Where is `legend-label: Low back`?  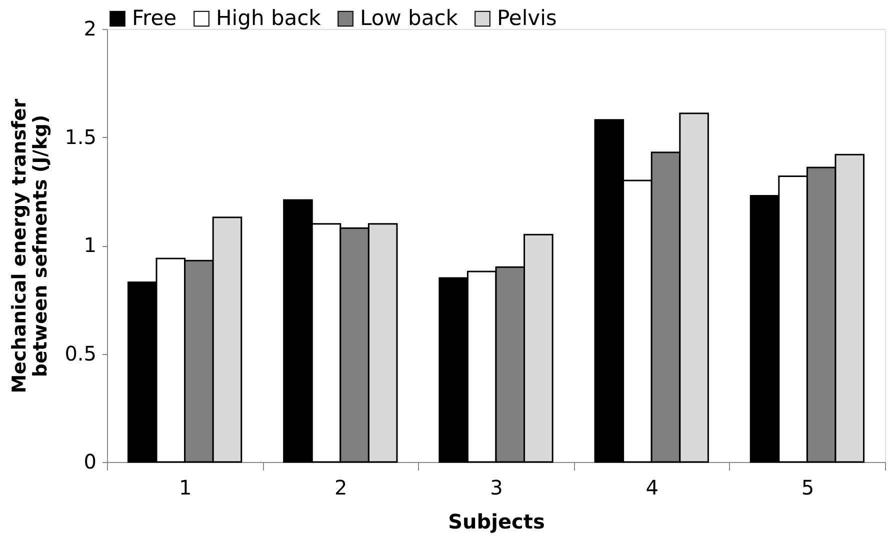 legend-label: Low back is located at coordinates (409, 18).